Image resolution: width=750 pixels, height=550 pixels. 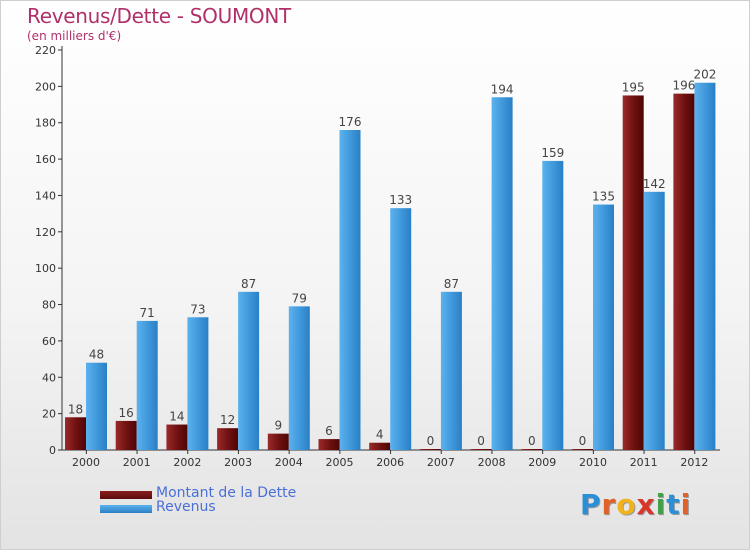 What do you see at coordinates (96, 355) in the screenshot?
I see `data-label-revenue: 48` at bounding box center [96, 355].